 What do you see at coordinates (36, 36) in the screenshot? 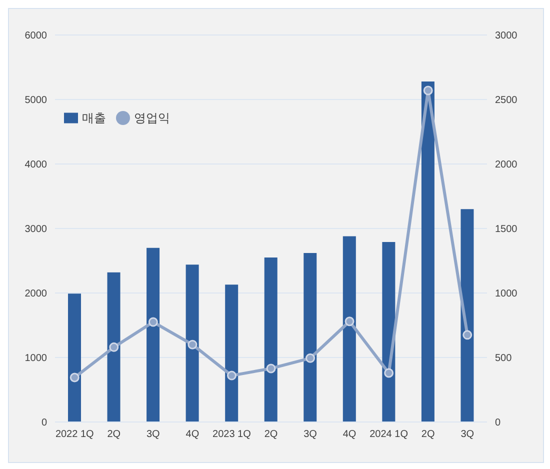
I see `y-tick-label: 6000` at bounding box center [36, 36].